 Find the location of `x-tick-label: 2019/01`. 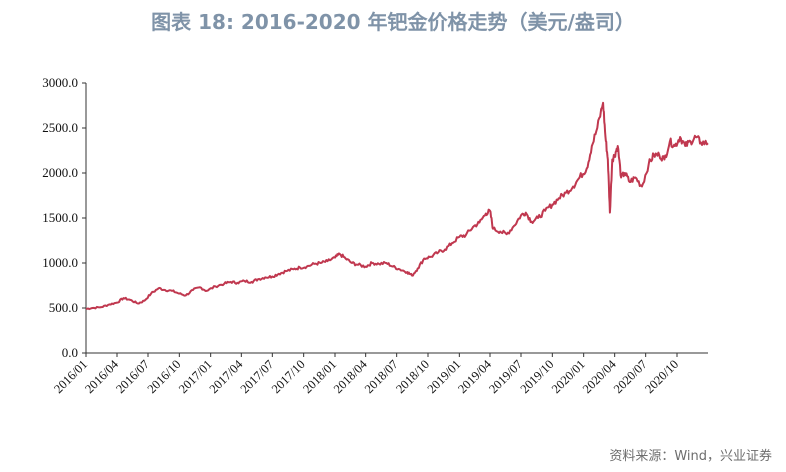

x-tick-label: 2019/01 is located at coordinates (444, 376).